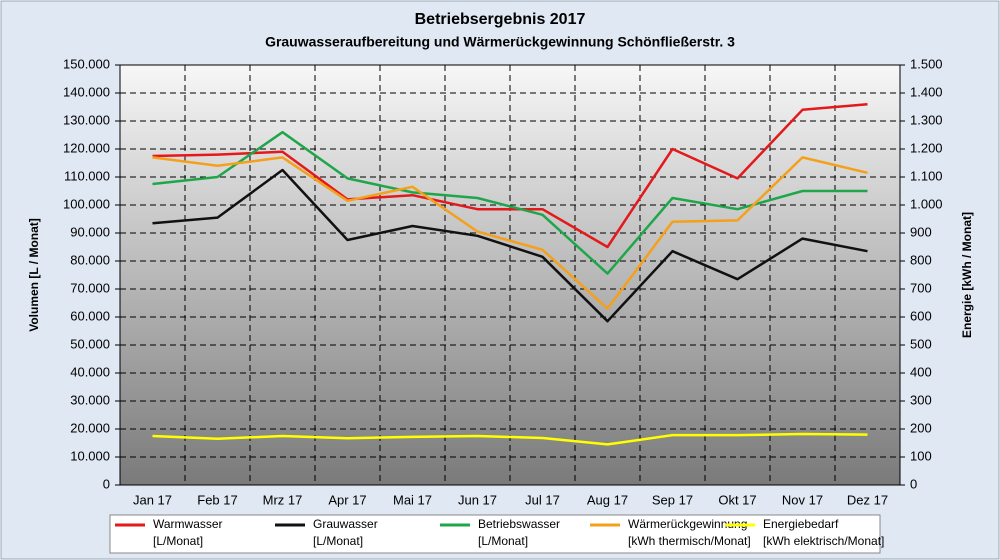 The image size is (1000, 560). What do you see at coordinates (867, 499) in the screenshot?
I see `x-tick-label: Dez 17` at bounding box center [867, 499].